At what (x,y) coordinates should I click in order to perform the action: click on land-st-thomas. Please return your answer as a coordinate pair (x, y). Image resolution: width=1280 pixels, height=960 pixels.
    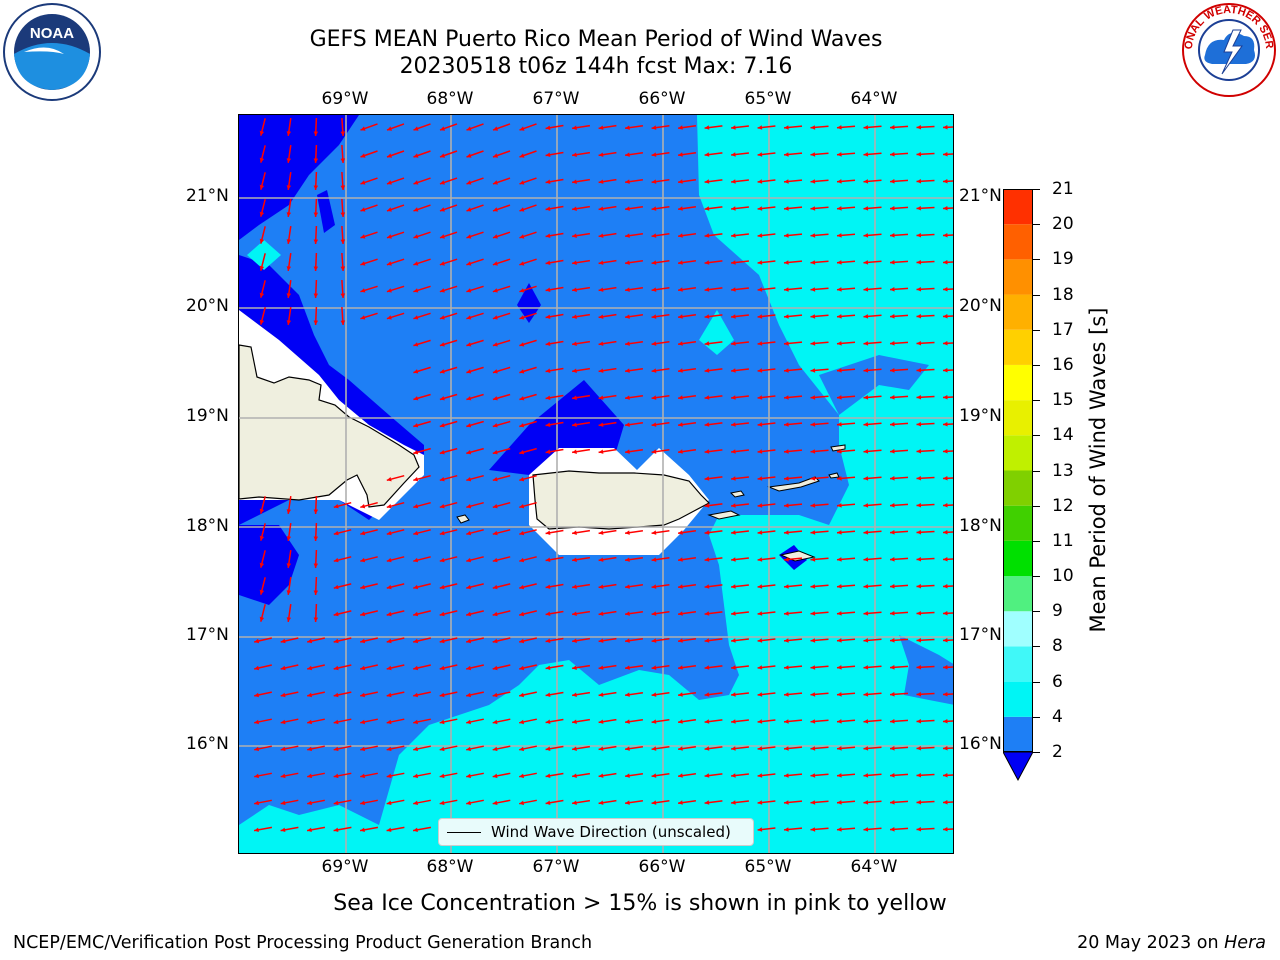
    Looking at the image, I should click on (737, 494).